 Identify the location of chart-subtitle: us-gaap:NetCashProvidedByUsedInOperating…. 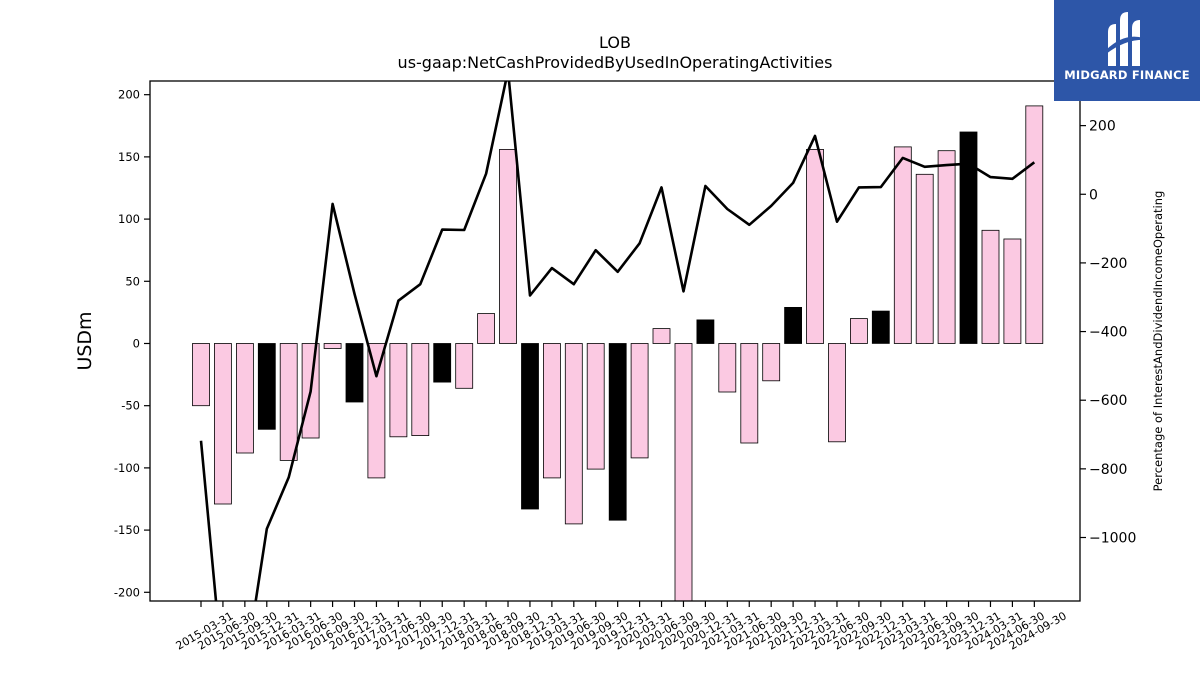
(615, 62).